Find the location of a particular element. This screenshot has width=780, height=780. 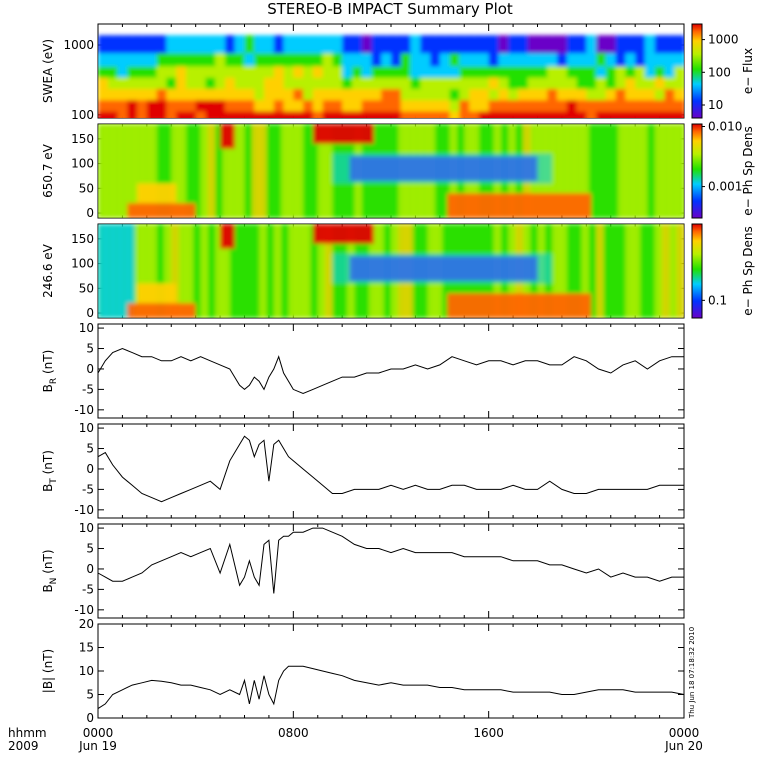

y-axis-label: BT (nT) is located at coordinates (50, 471).